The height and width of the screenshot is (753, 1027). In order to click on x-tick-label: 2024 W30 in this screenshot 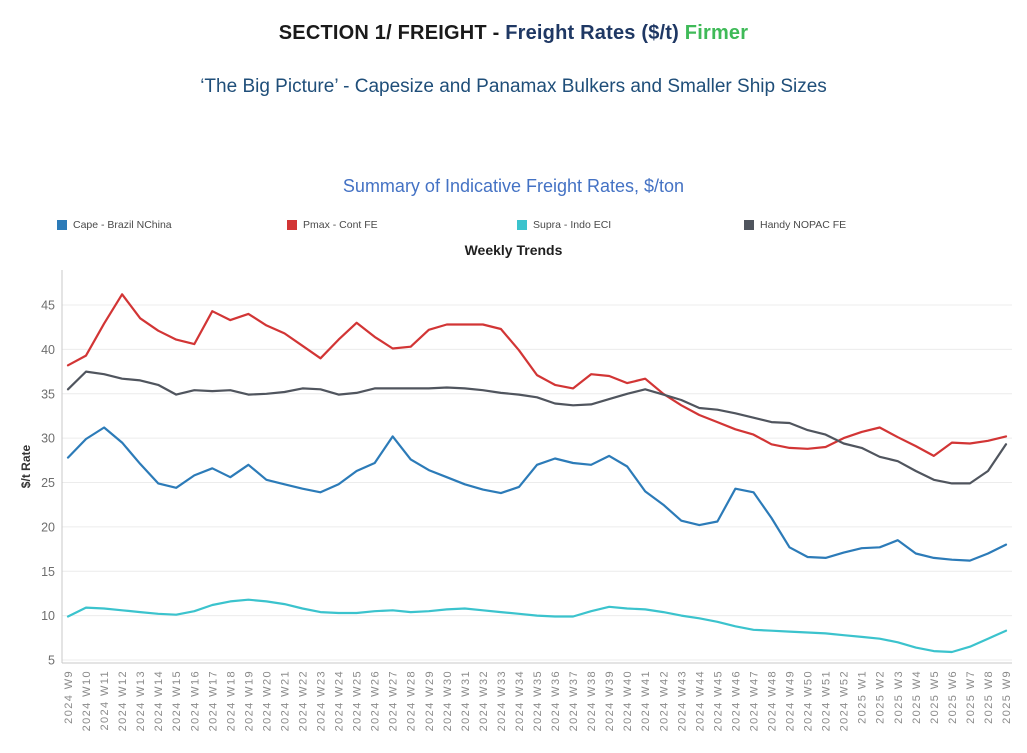, I will do `click(448, 700)`.